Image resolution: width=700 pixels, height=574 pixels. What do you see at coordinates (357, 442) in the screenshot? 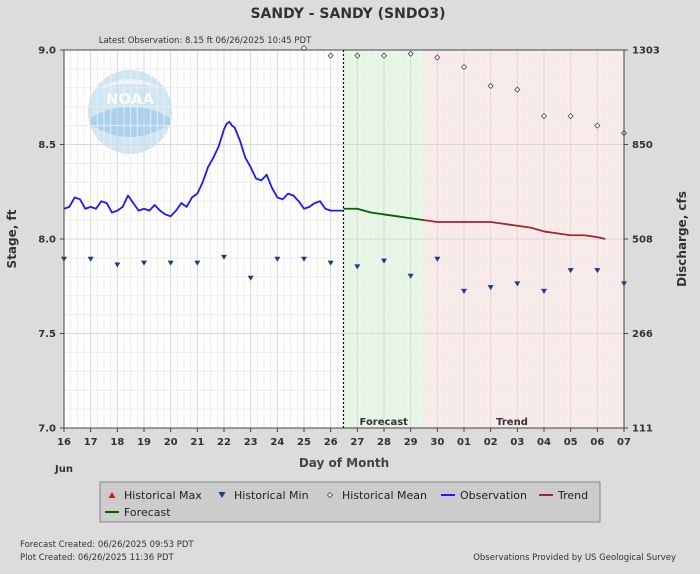
I see `x-tick-label: 27` at bounding box center [357, 442].